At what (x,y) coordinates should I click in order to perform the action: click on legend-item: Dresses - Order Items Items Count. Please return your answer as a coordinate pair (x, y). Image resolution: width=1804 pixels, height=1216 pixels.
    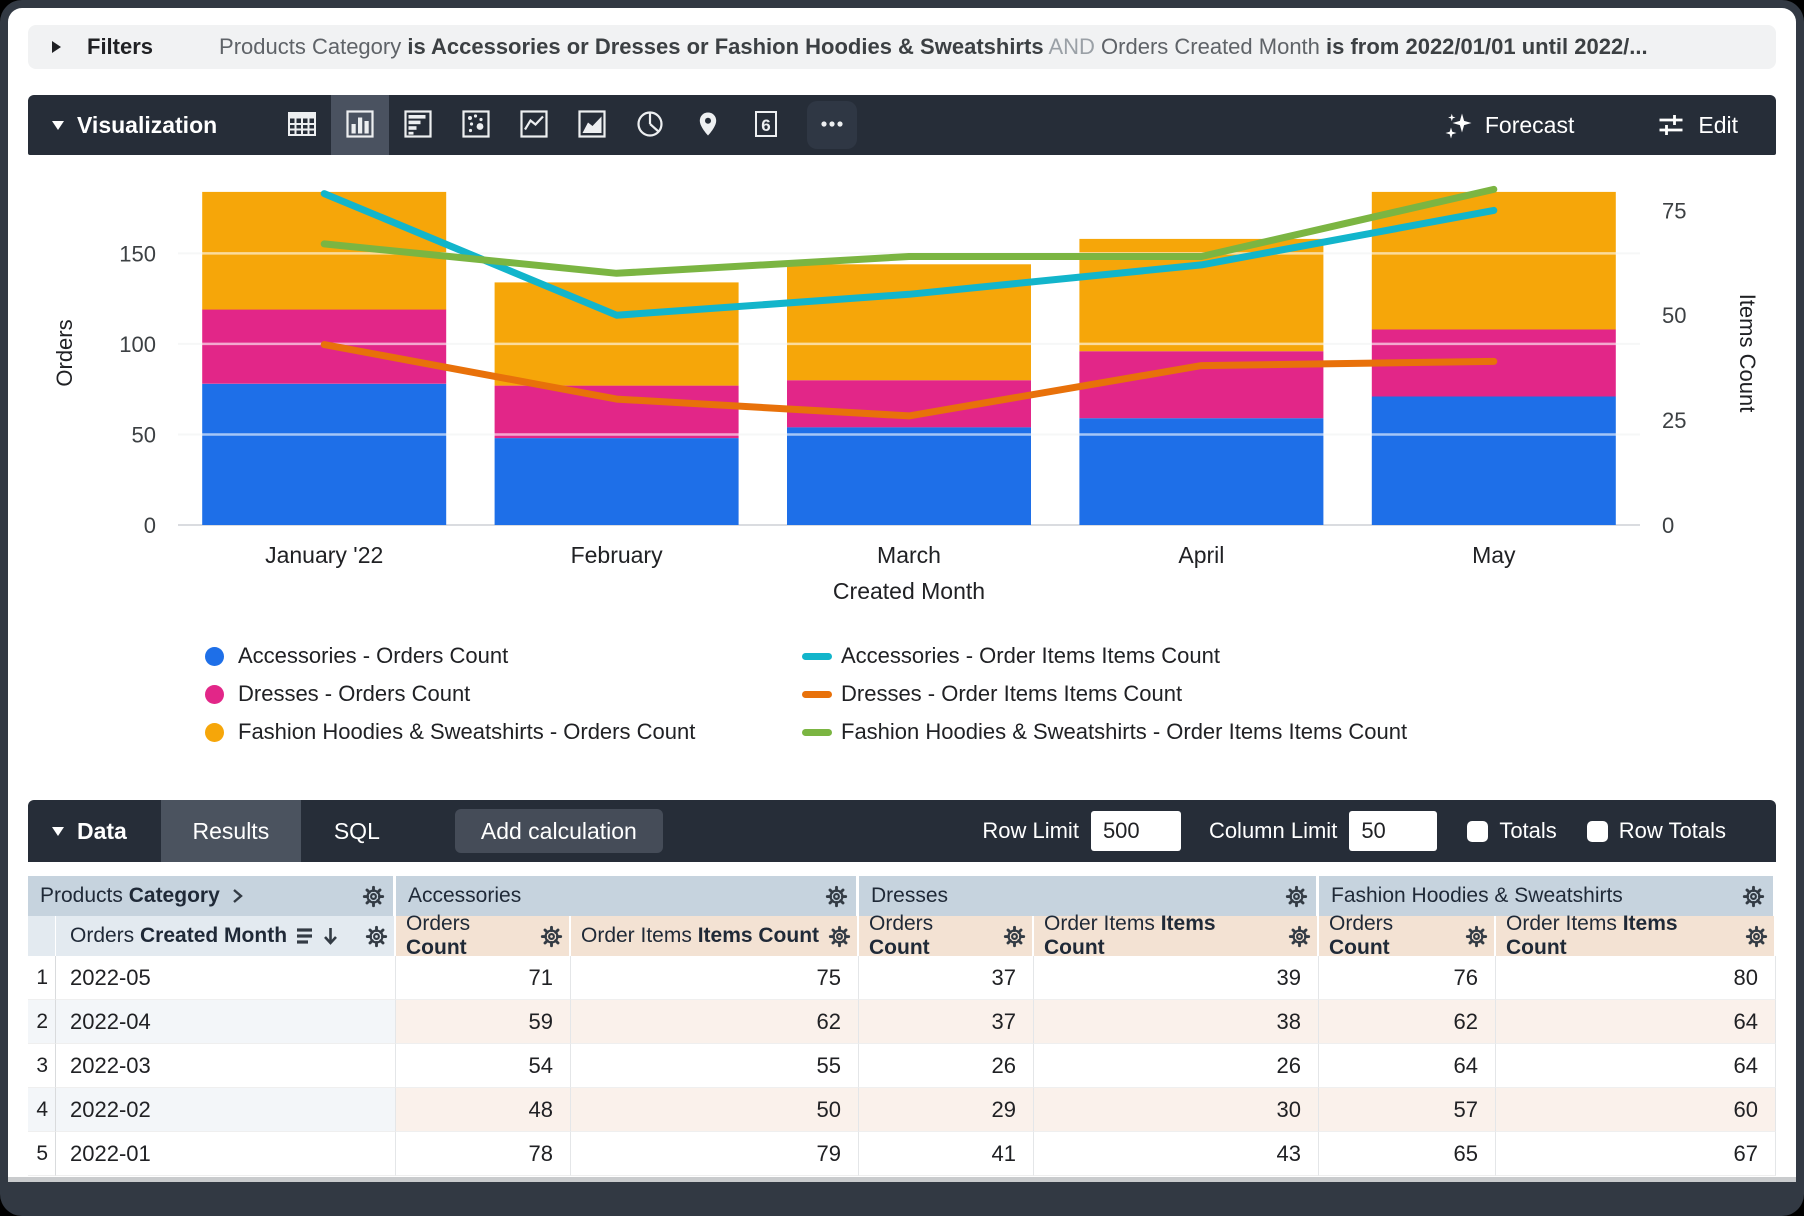
    Looking at the image, I should click on (1104, 694).